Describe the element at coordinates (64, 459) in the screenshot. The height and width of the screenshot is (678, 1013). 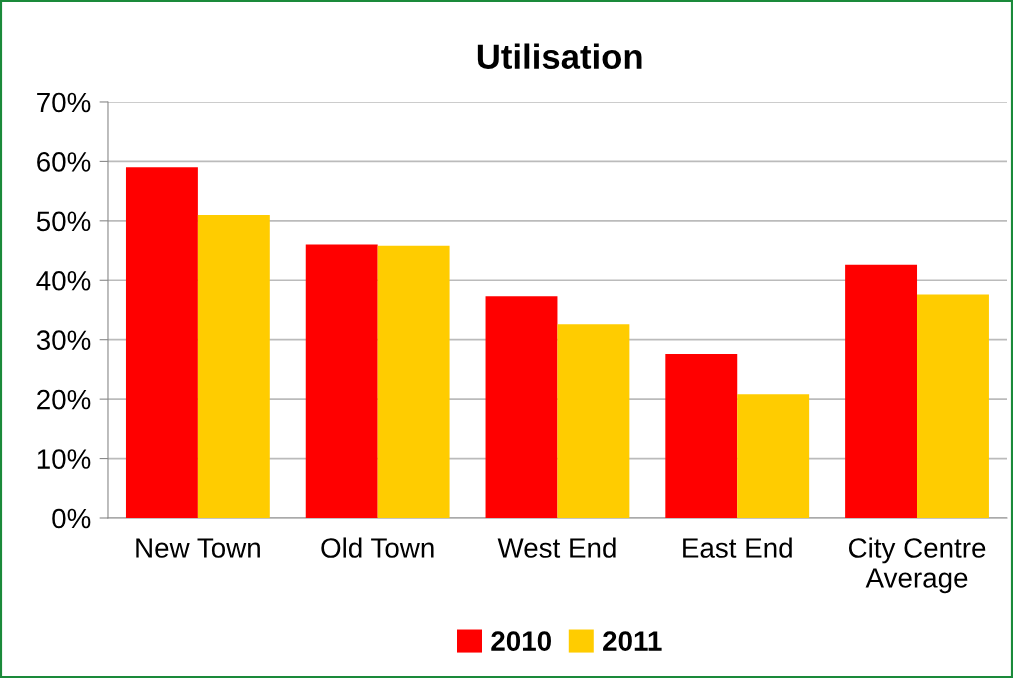
I see `y-tick-label: 10%` at that location.